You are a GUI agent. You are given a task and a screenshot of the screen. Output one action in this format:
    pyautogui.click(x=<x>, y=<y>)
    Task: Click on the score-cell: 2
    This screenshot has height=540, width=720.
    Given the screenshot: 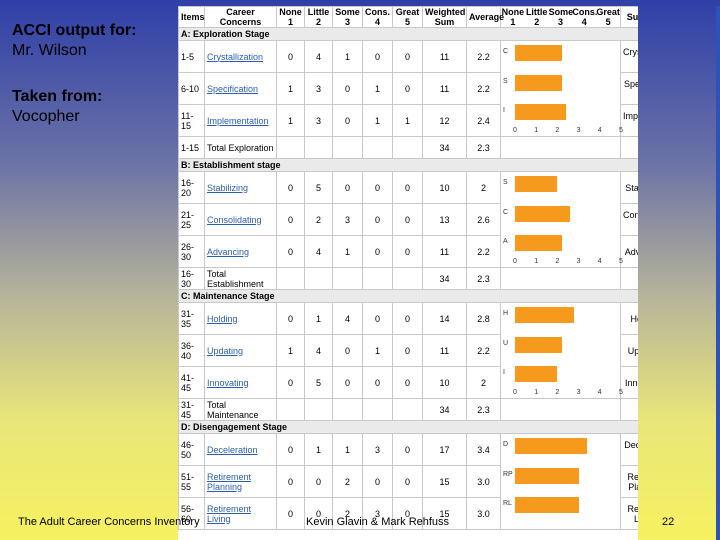 What is the action you would take?
    pyautogui.click(x=483, y=382)
    